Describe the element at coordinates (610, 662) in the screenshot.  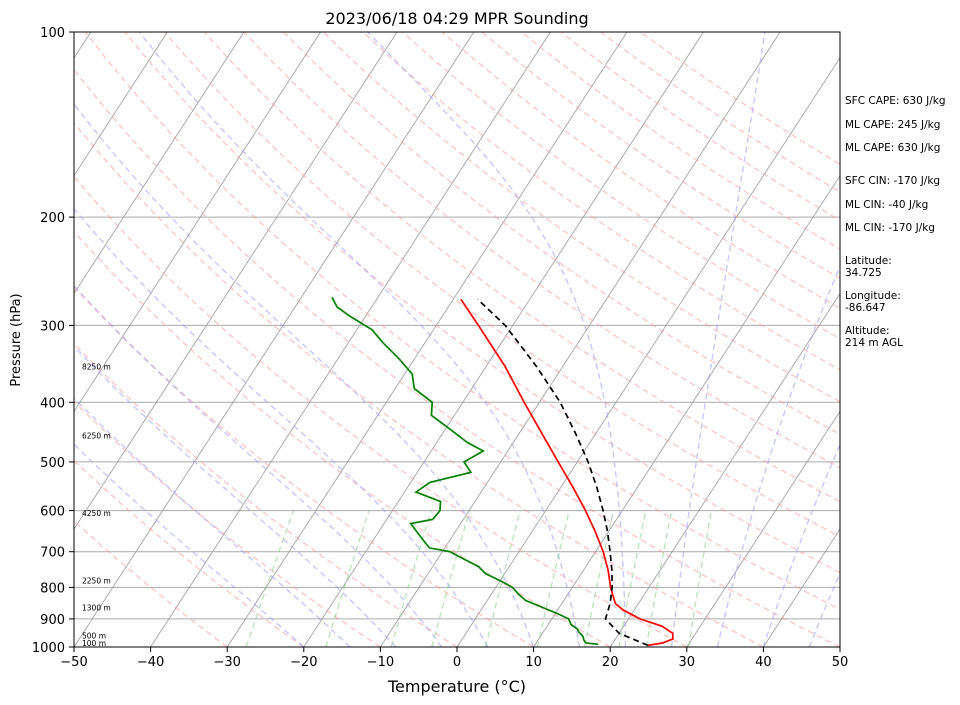
I see `x-tick-label: 20` at that location.